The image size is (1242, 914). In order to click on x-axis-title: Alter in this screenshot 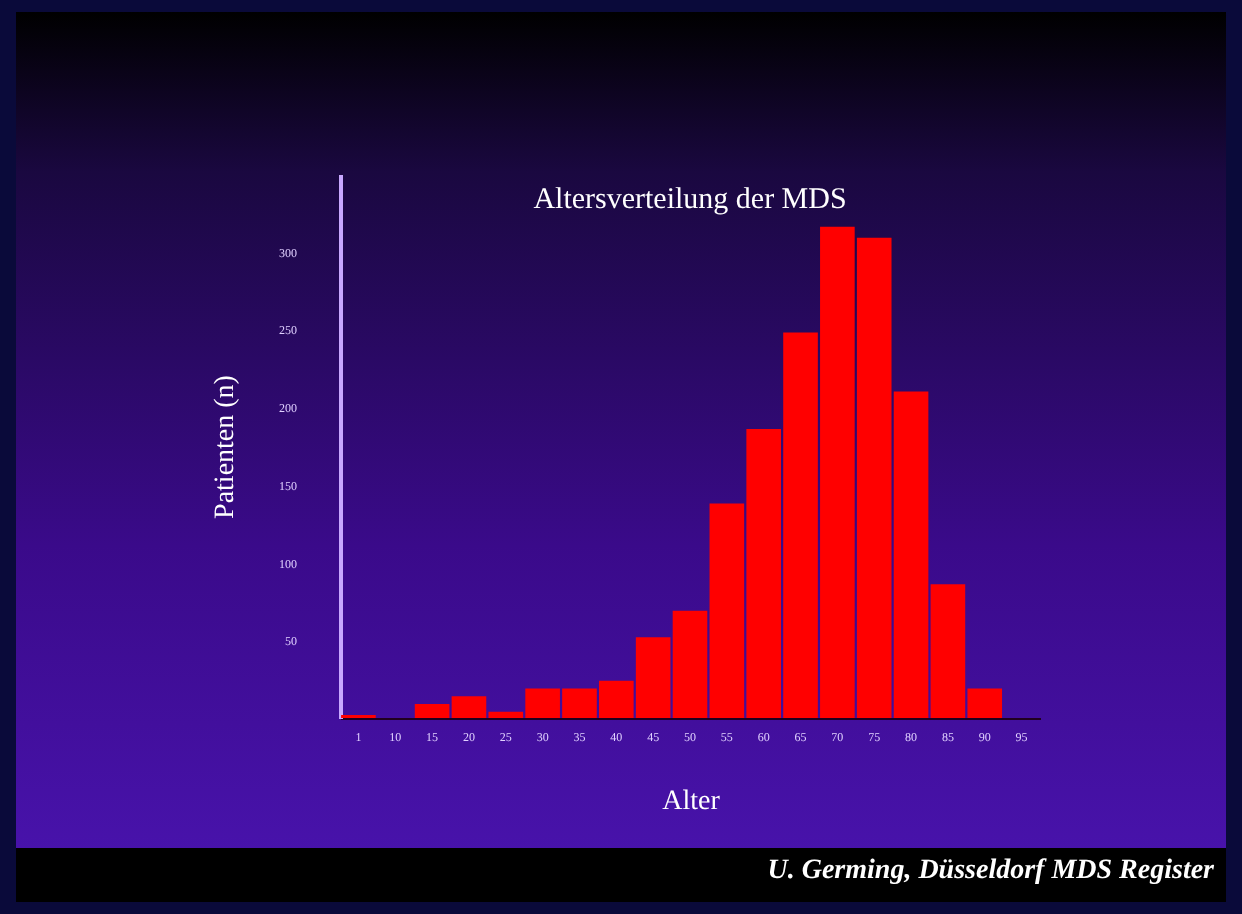, I will do `click(691, 802)`.